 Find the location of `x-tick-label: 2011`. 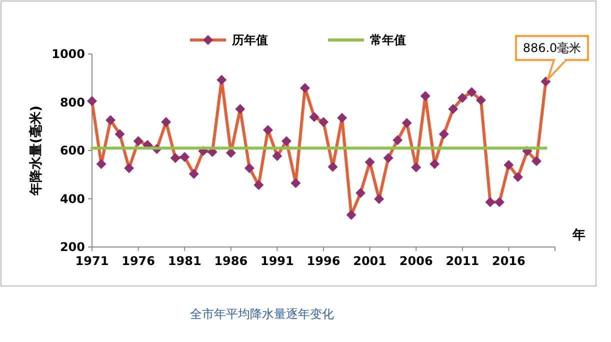

x-tick-label: 2011 is located at coordinates (463, 261).